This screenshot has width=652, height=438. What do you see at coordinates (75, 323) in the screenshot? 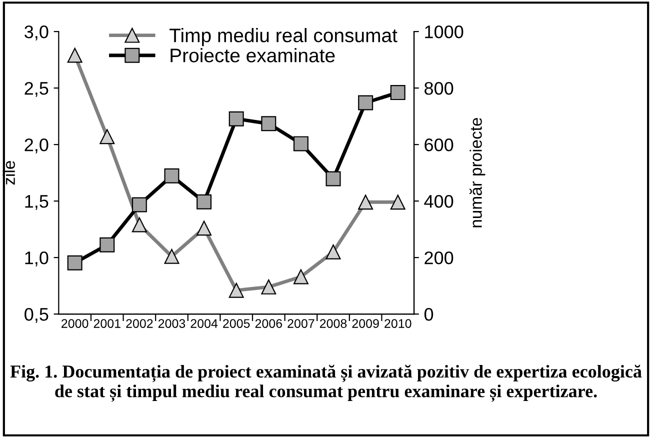
I see `x-tick-label: 2000` at bounding box center [75, 323].